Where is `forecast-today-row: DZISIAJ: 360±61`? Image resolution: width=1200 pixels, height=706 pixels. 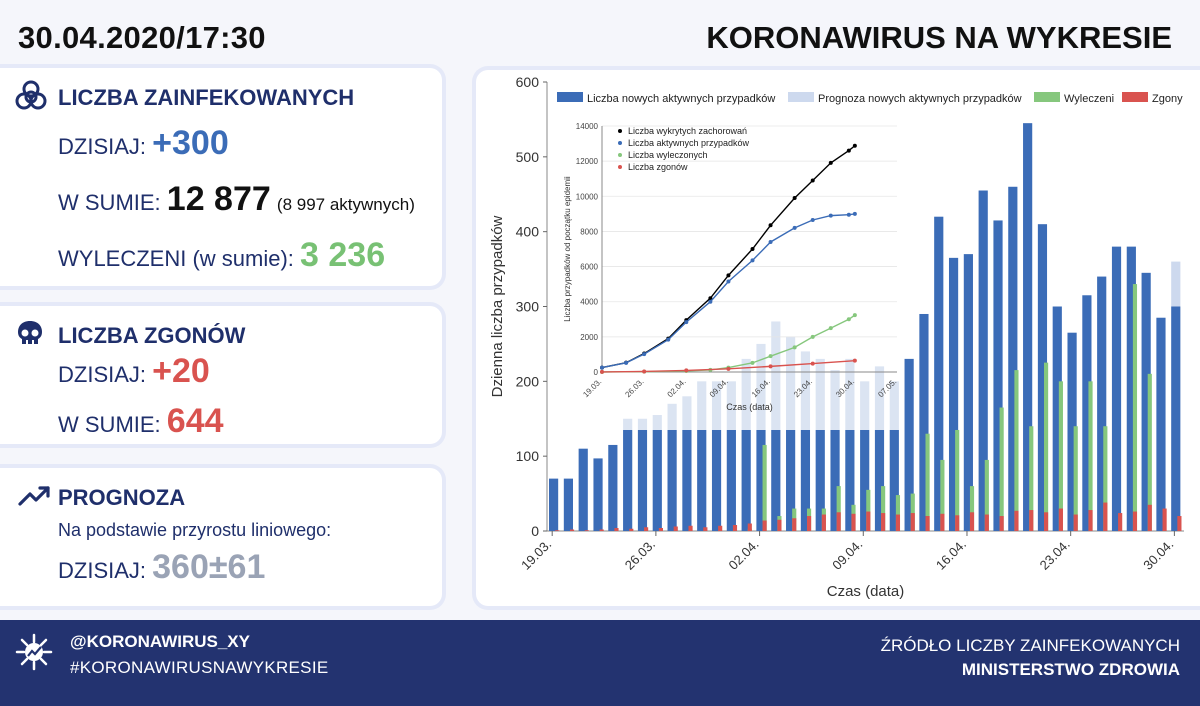 forecast-today-row: DZISIAJ: 360±61 is located at coordinates (161, 567).